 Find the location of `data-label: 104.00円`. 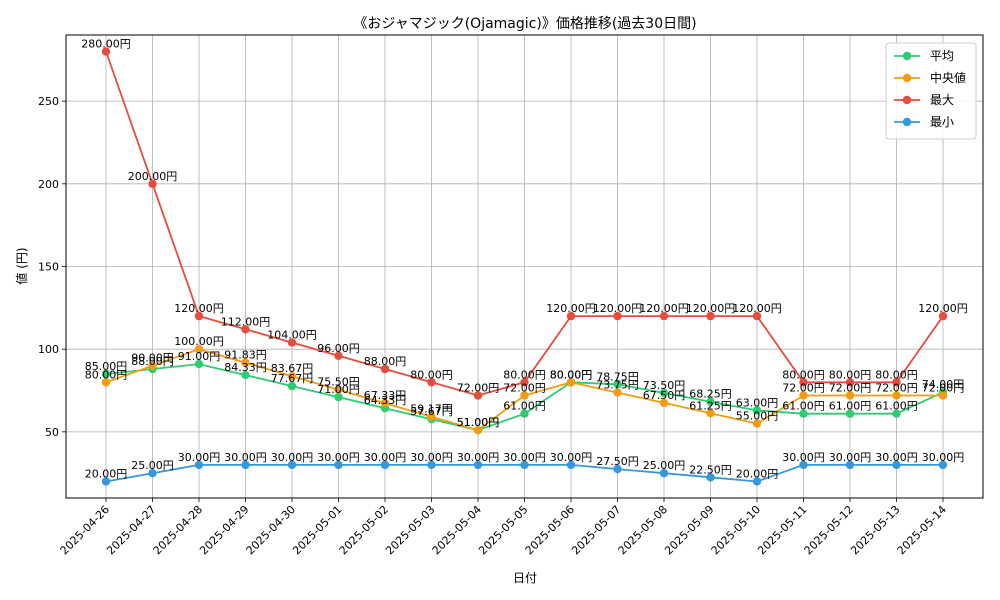

data-label: 104.00円 is located at coordinates (292, 335).